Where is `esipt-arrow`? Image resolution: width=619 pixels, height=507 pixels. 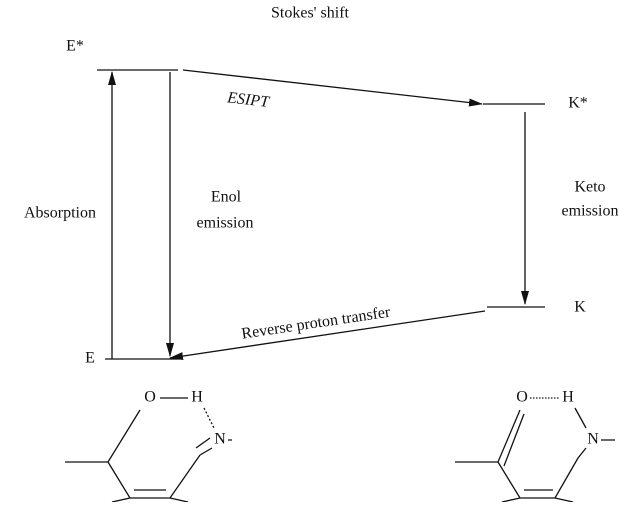 esipt-arrow is located at coordinates (332, 88).